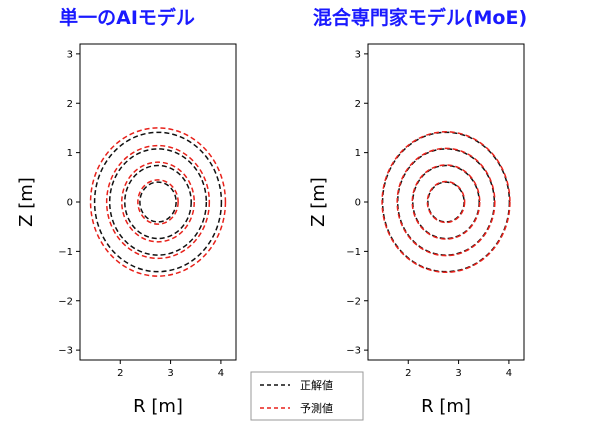  What do you see at coordinates (26, 202) in the screenshot?
I see `left-y-axis-label: Z [m]` at bounding box center [26, 202].